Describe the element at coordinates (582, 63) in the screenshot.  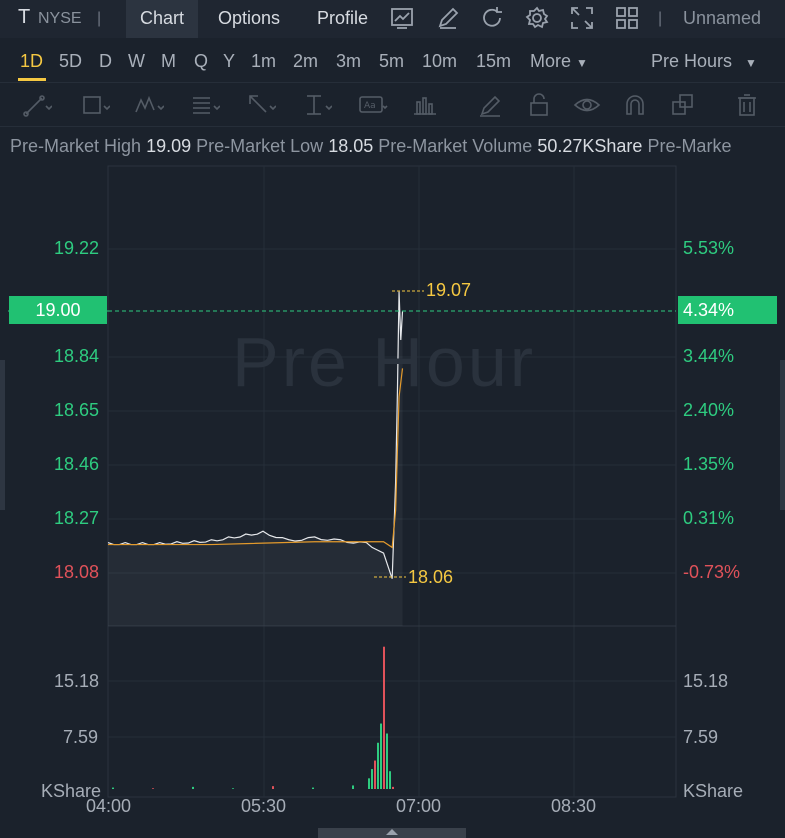
I see `caret-down-icon: ▼` at that location.